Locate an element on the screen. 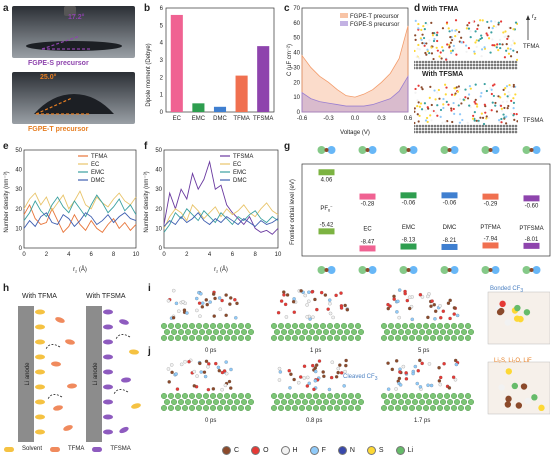 This screenshot has height=462, width=553. inset-atom is located at coordinates (508, 404).